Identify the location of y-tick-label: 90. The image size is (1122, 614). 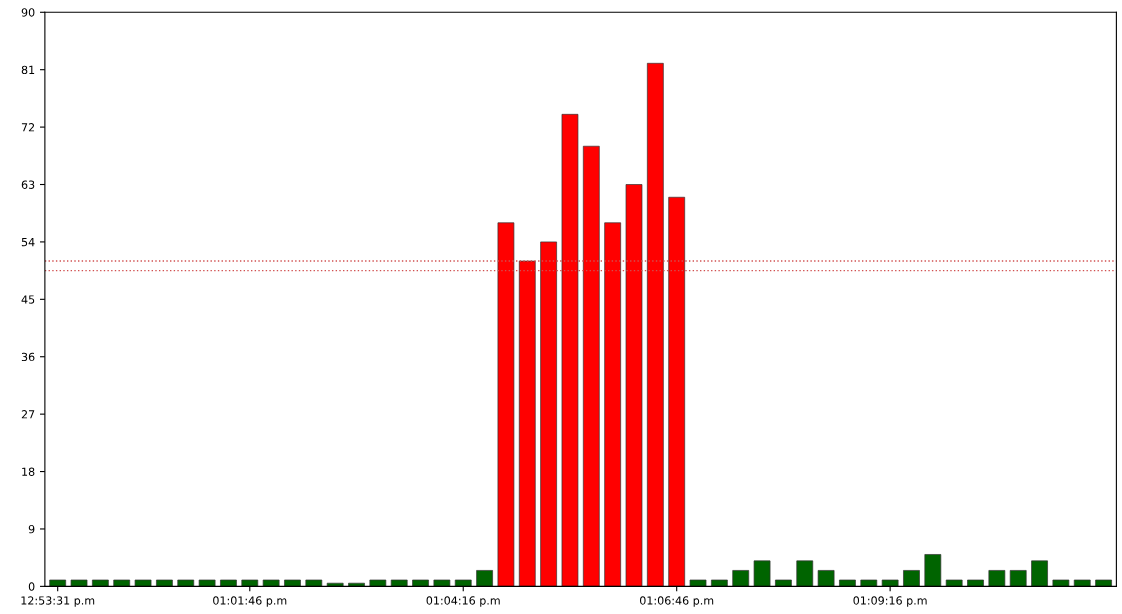
(28, 12).